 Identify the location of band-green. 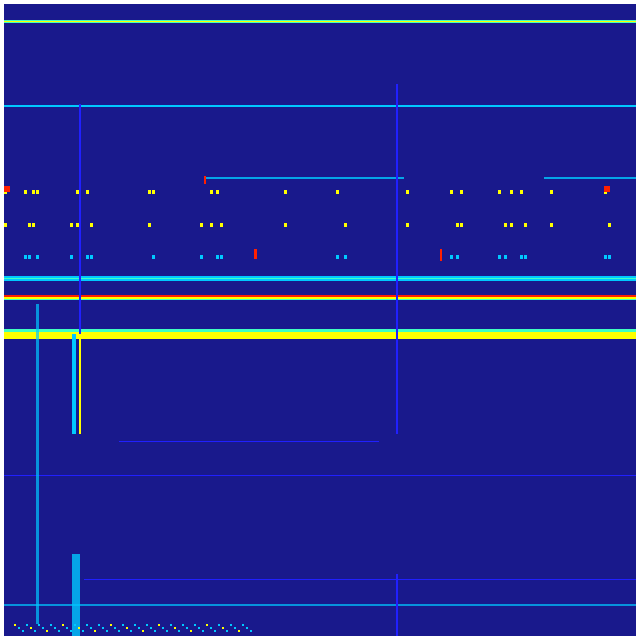
(320, 299).